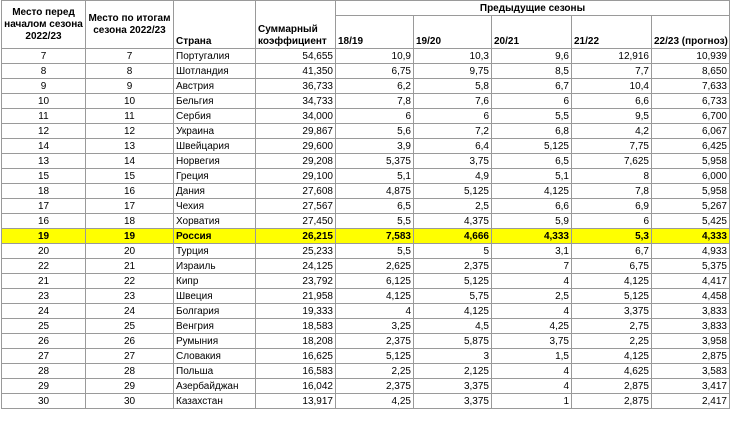 This screenshot has height=439, width=730. What do you see at coordinates (452, 161) in the screenshot?
I see `cell-season: 3,75` at bounding box center [452, 161].